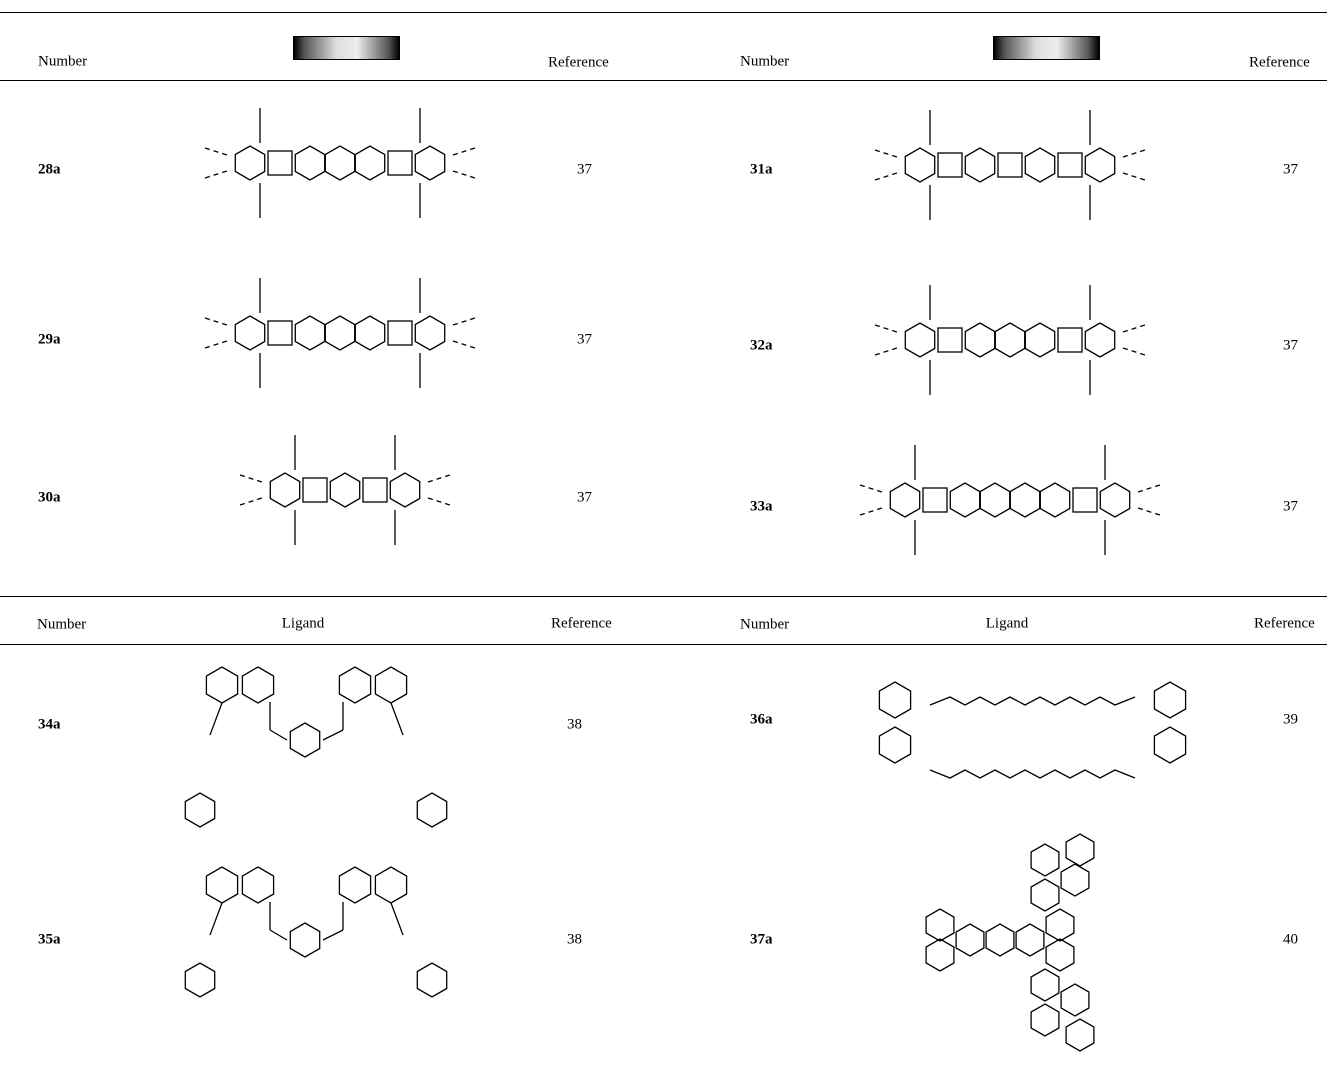  Describe the element at coordinates (574, 939) in the screenshot. I see `reference: 38` at that location.